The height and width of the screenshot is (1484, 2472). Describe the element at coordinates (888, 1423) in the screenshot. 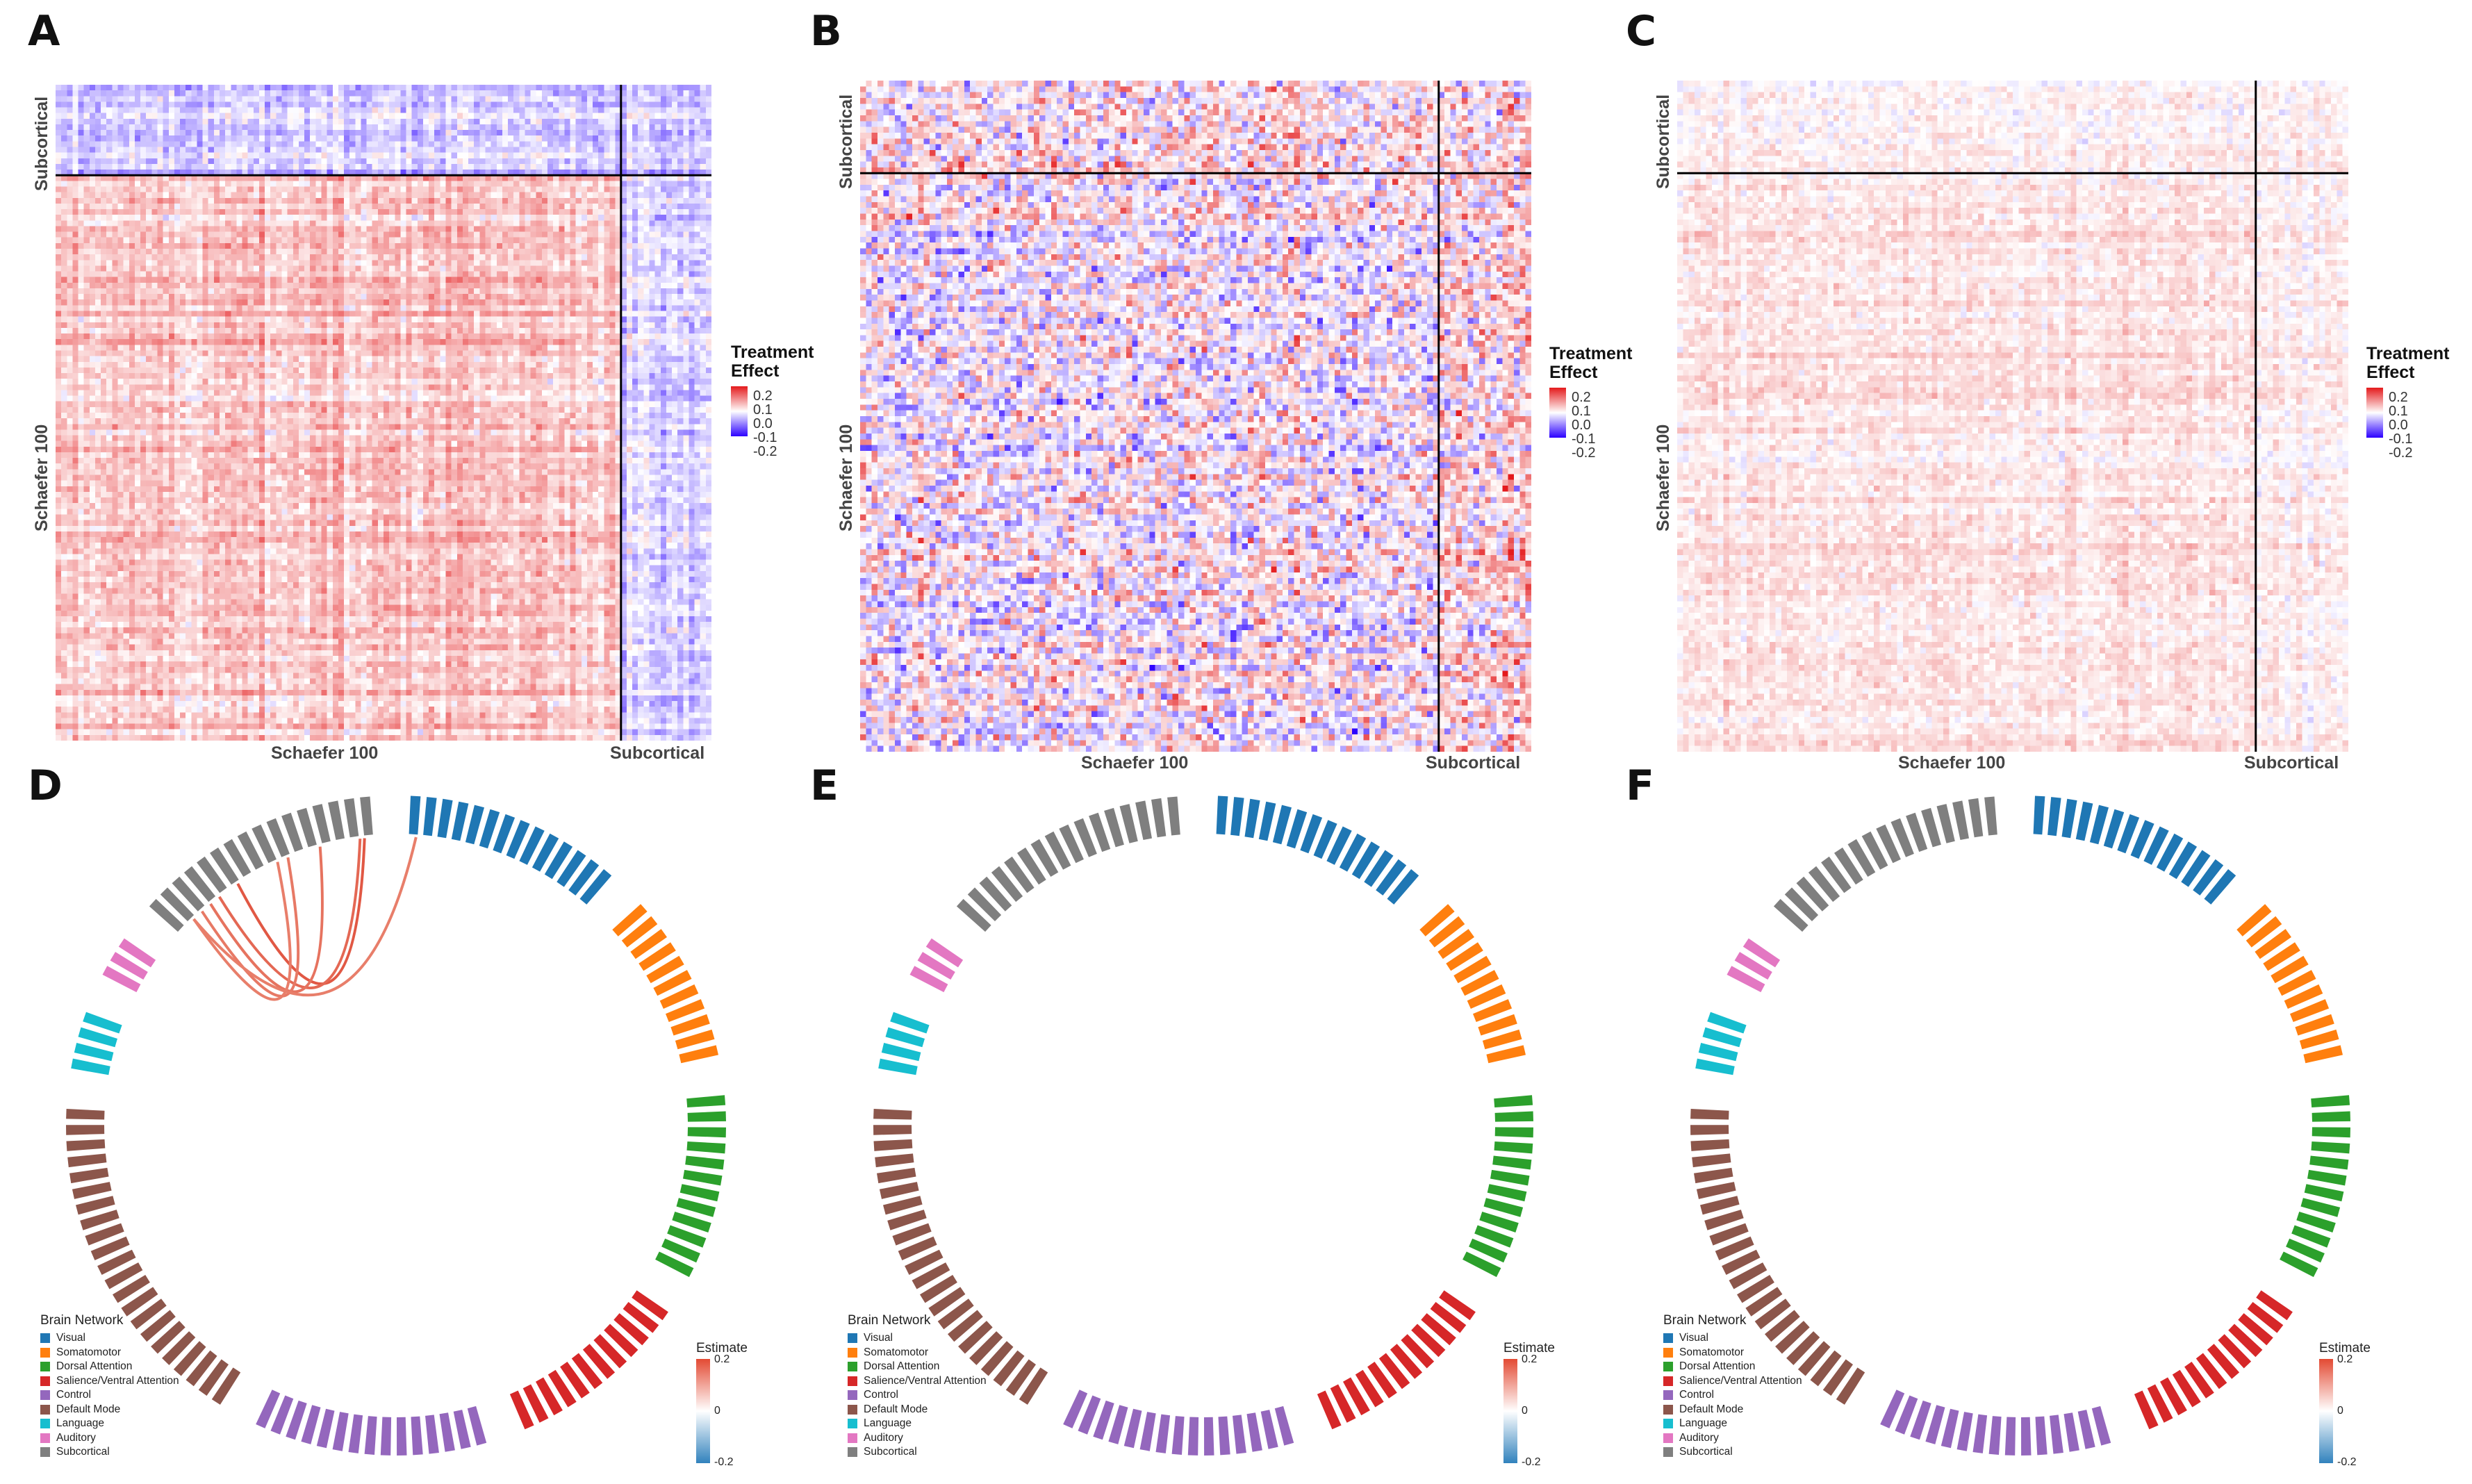

I see `legend-label: Language` at that location.